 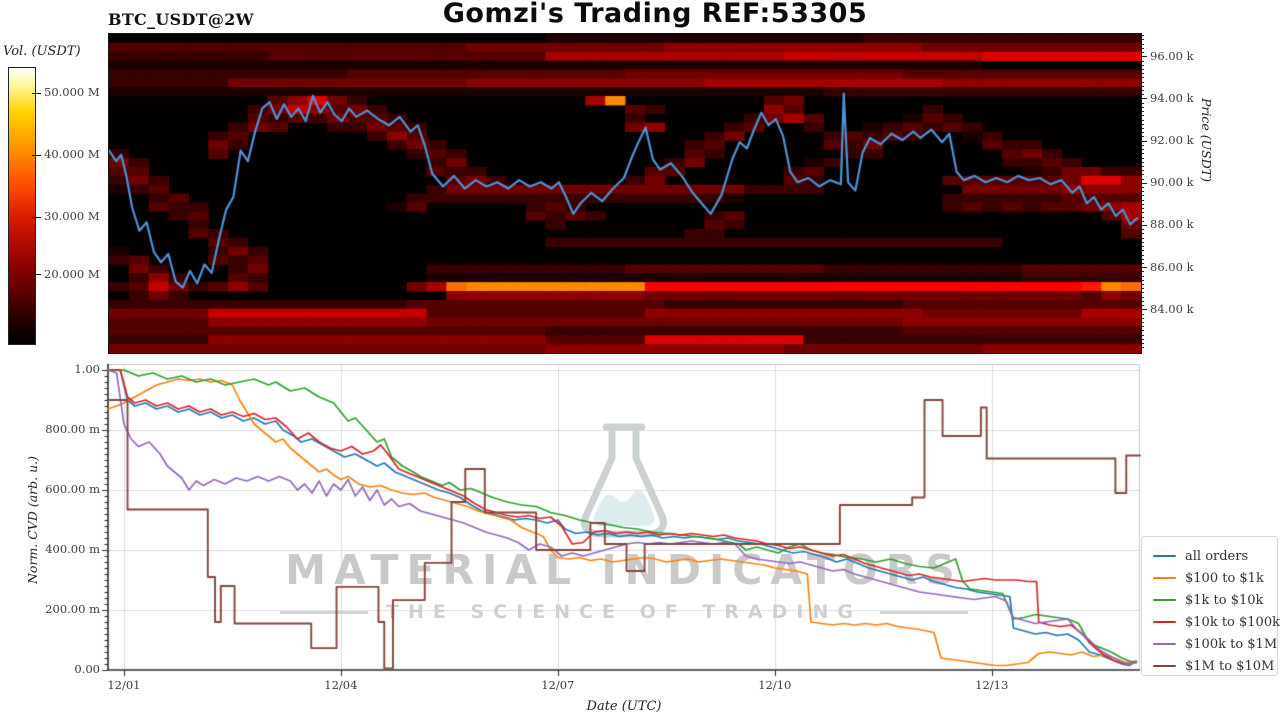 What do you see at coordinates (655, 14) in the screenshot?
I see `page-title: Gomzi's Trading REF:53305` at bounding box center [655, 14].